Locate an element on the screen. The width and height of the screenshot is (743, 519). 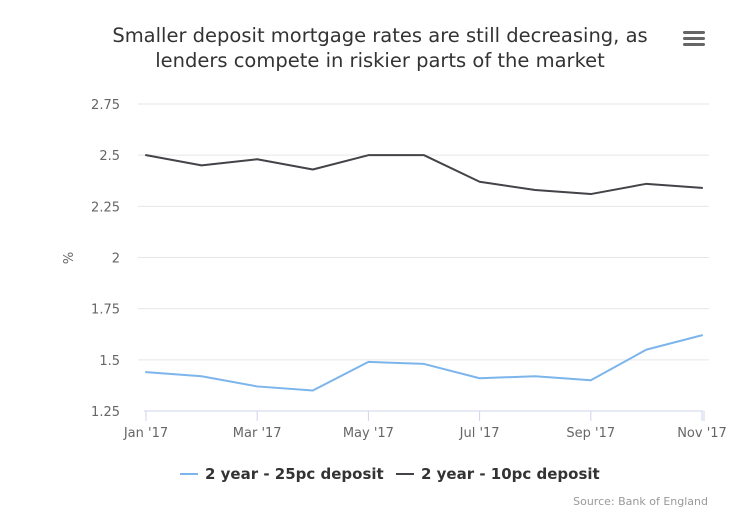
chart-menu-button is located at coordinates (694, 38).